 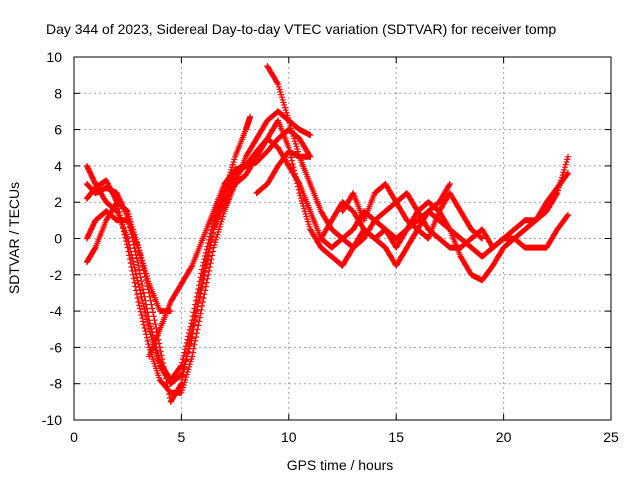 I want to click on y-tick-label: -10, so click(x=52, y=420).